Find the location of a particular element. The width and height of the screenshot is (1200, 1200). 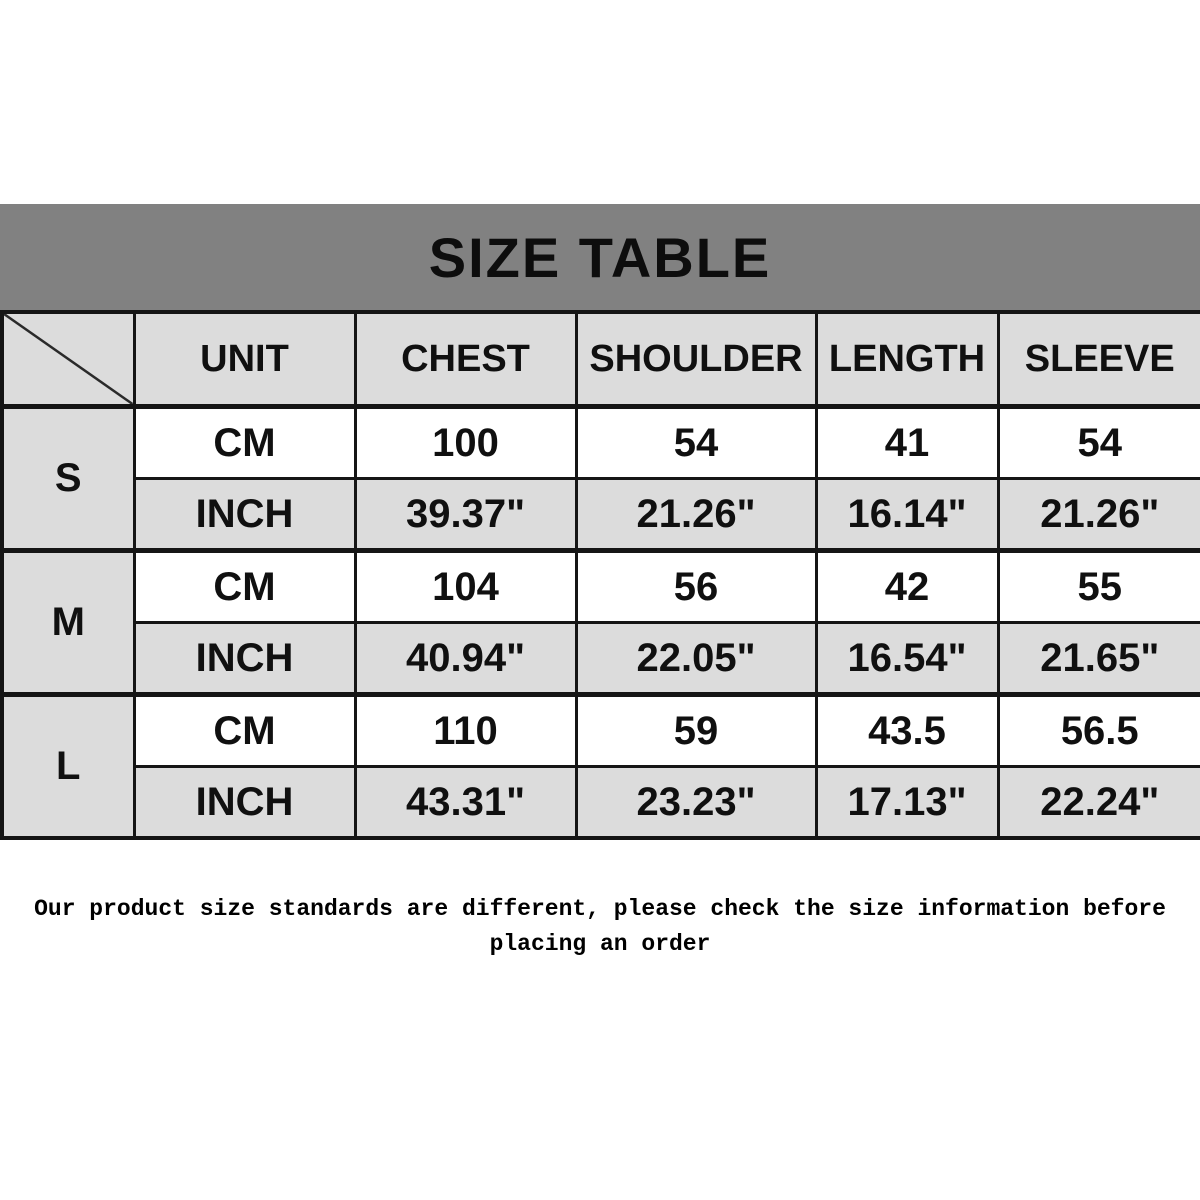

column-header-chest: CHEST is located at coordinates (465, 359).